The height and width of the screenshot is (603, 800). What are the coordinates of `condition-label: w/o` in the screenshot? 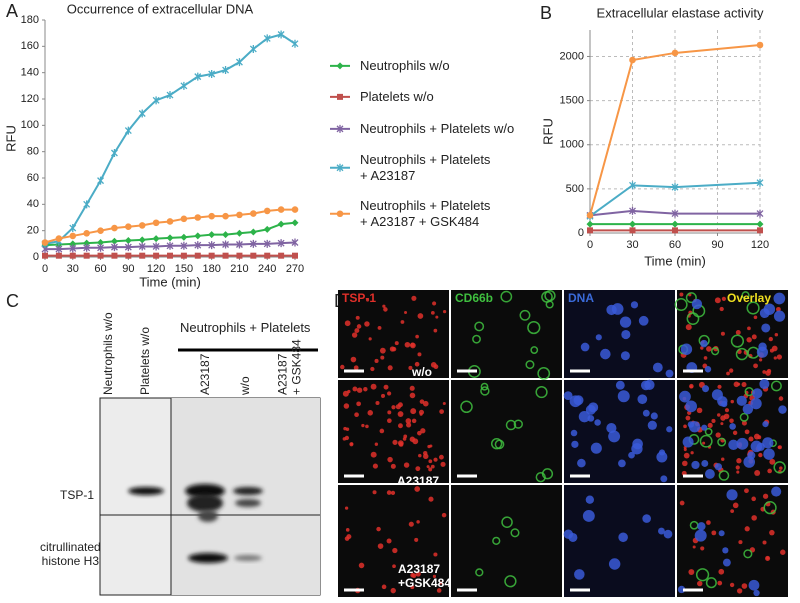 It's located at (422, 372).